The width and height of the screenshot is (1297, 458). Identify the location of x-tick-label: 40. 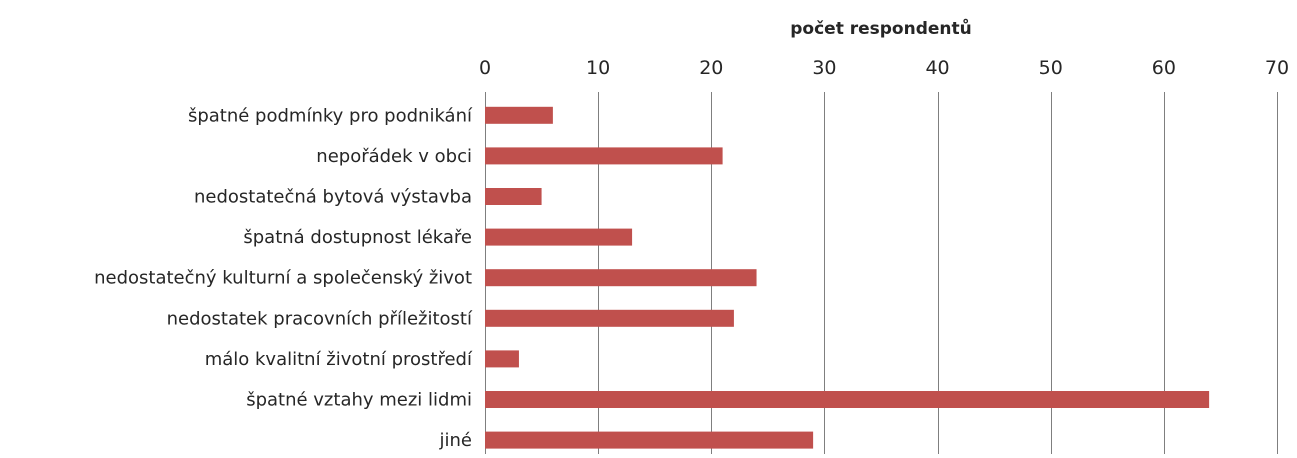
(937, 68).